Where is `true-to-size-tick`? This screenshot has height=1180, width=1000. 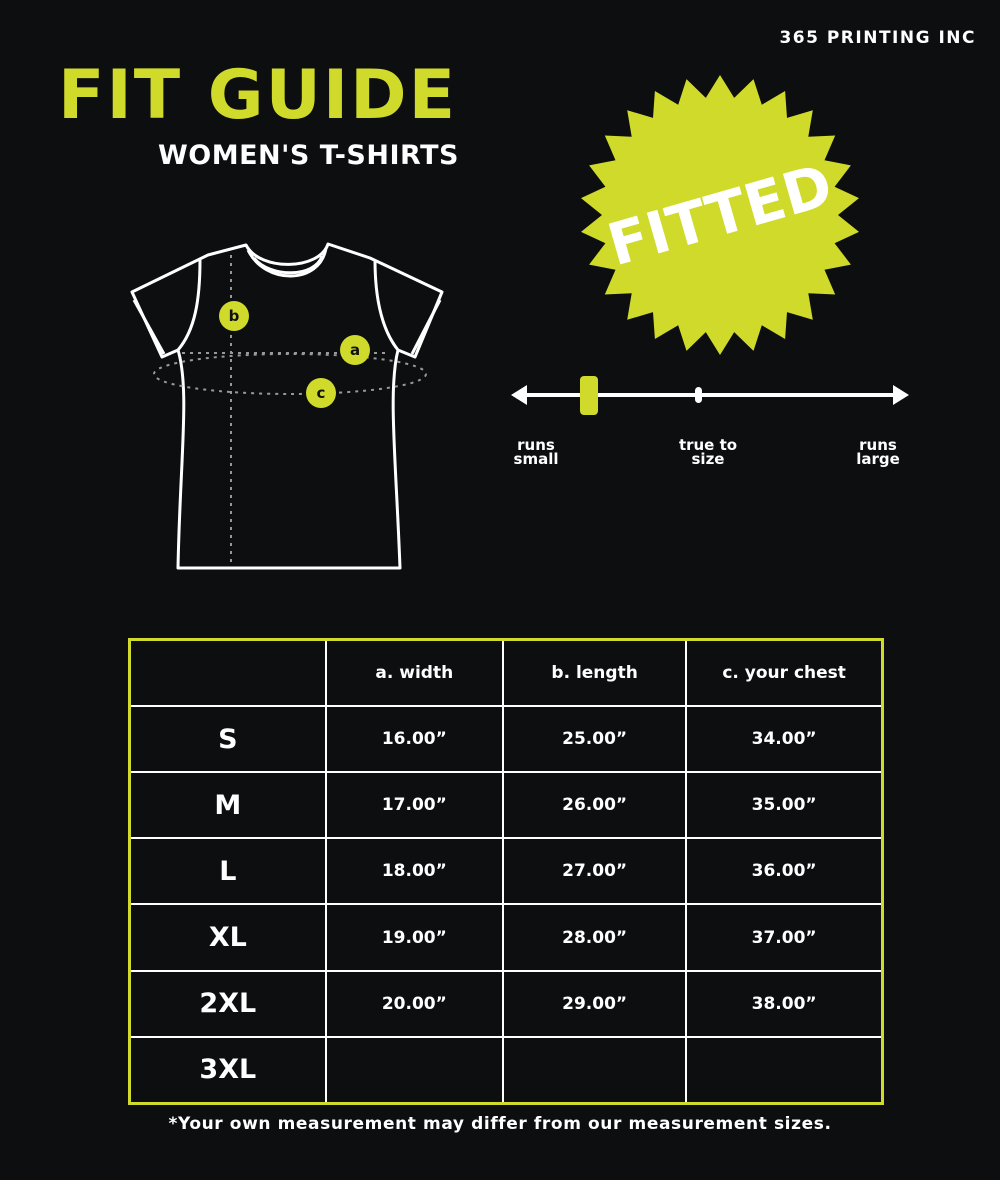 true-to-size-tick is located at coordinates (698, 395).